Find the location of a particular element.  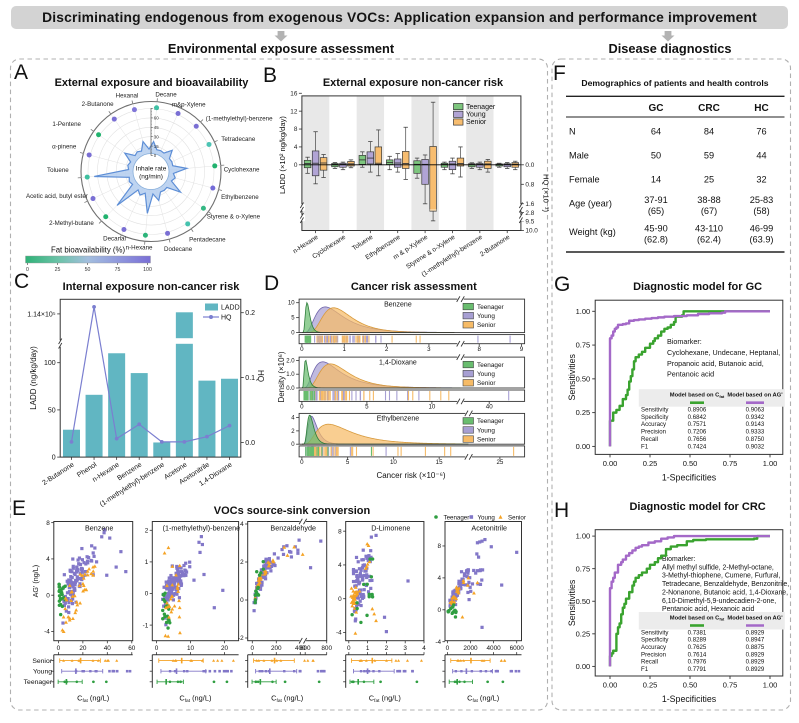

svg-text: Styrene & o-Xylene is located at coordinates (234, 217).